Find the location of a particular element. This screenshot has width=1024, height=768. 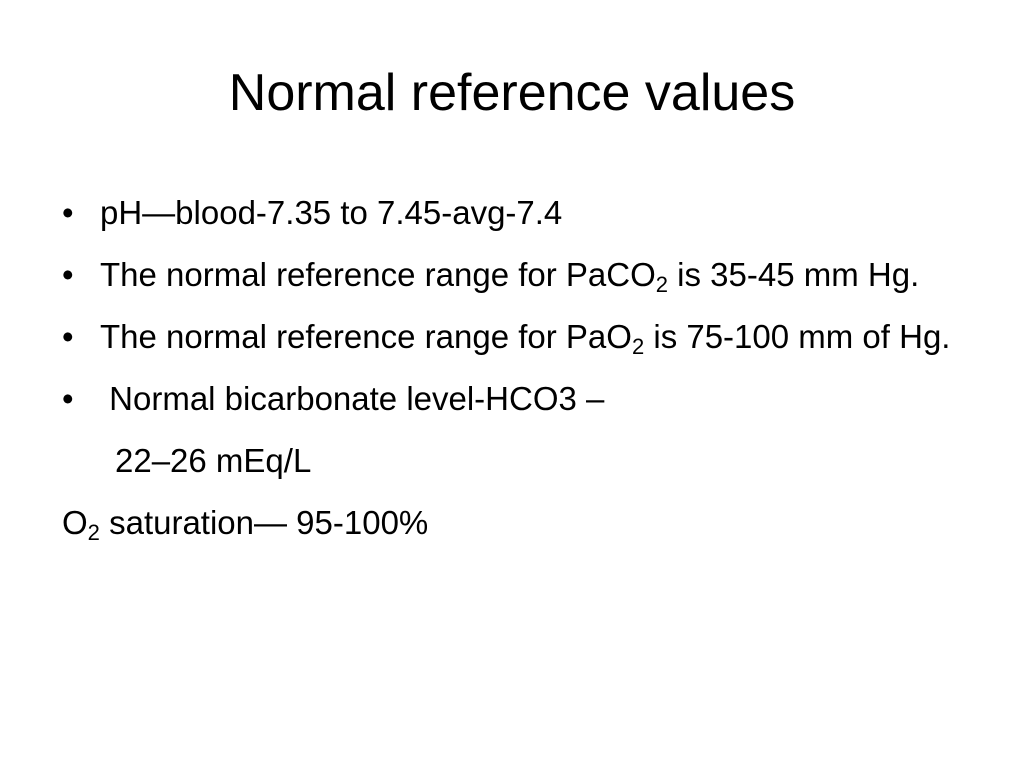

bullet-hco3: • Normal bicarbonate level-HCO3 – is located at coordinates (522, 398).